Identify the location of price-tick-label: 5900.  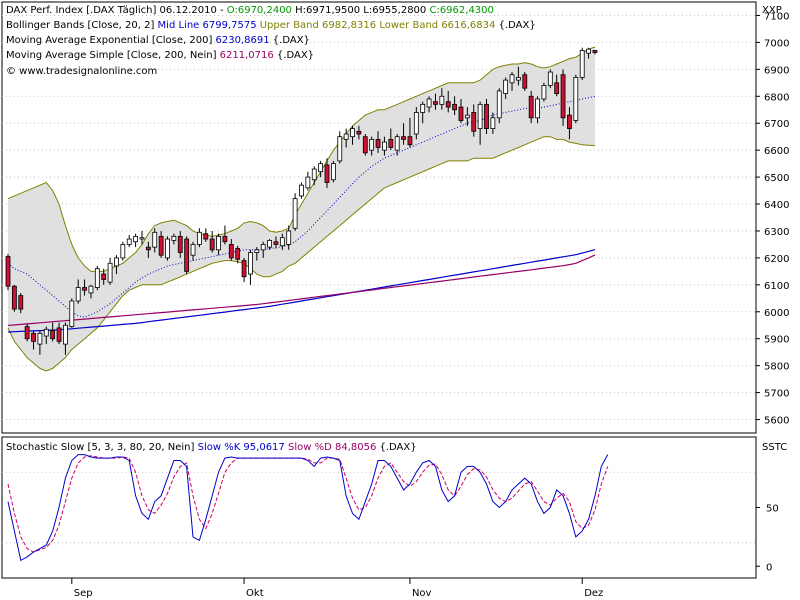
(776, 340).